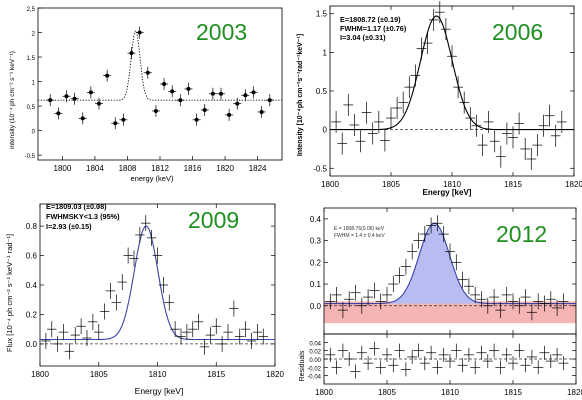 Image resolution: width=582 pixels, height=400 pixels. What do you see at coordinates (320, 168) in the screenshot?
I see `y-tick-label: -0.5` at bounding box center [320, 168].